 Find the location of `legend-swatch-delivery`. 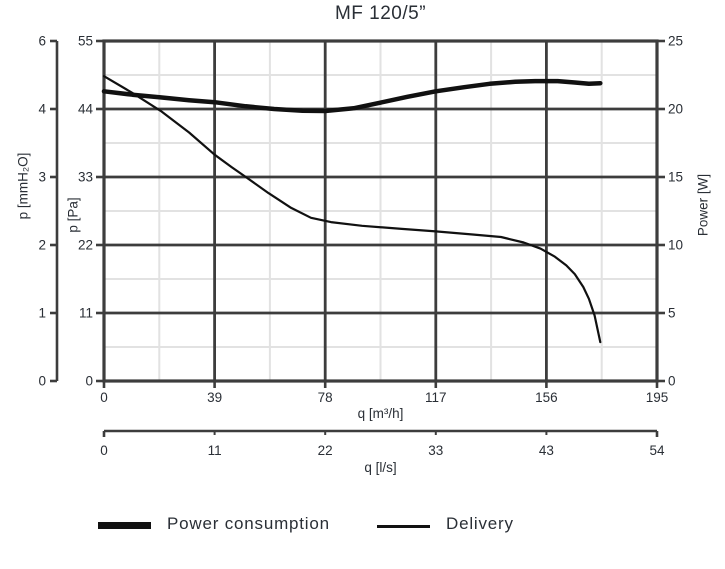

legend-swatch-delivery is located at coordinates (403, 526).